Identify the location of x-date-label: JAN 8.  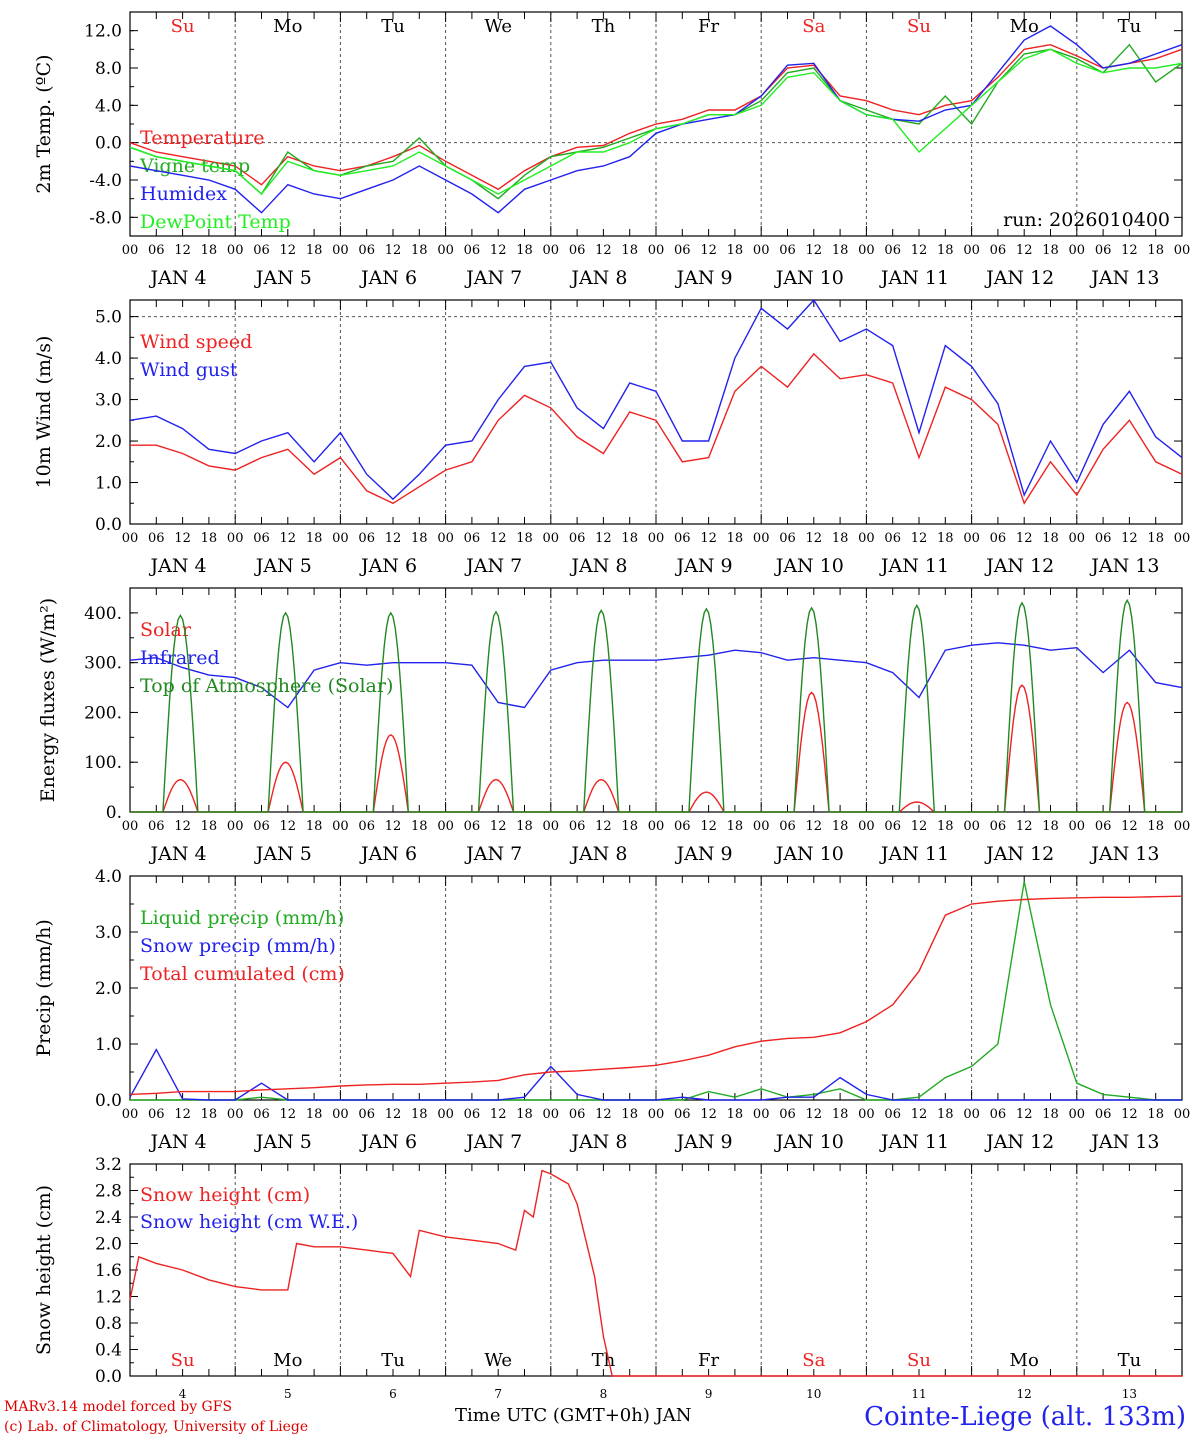
(598, 1142).